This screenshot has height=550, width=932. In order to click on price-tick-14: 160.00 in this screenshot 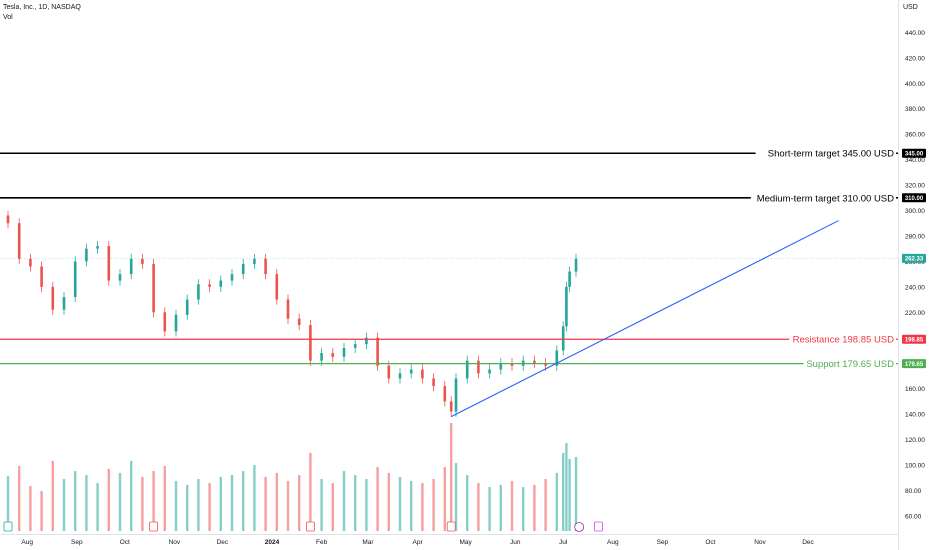, I will do `click(915, 389)`.